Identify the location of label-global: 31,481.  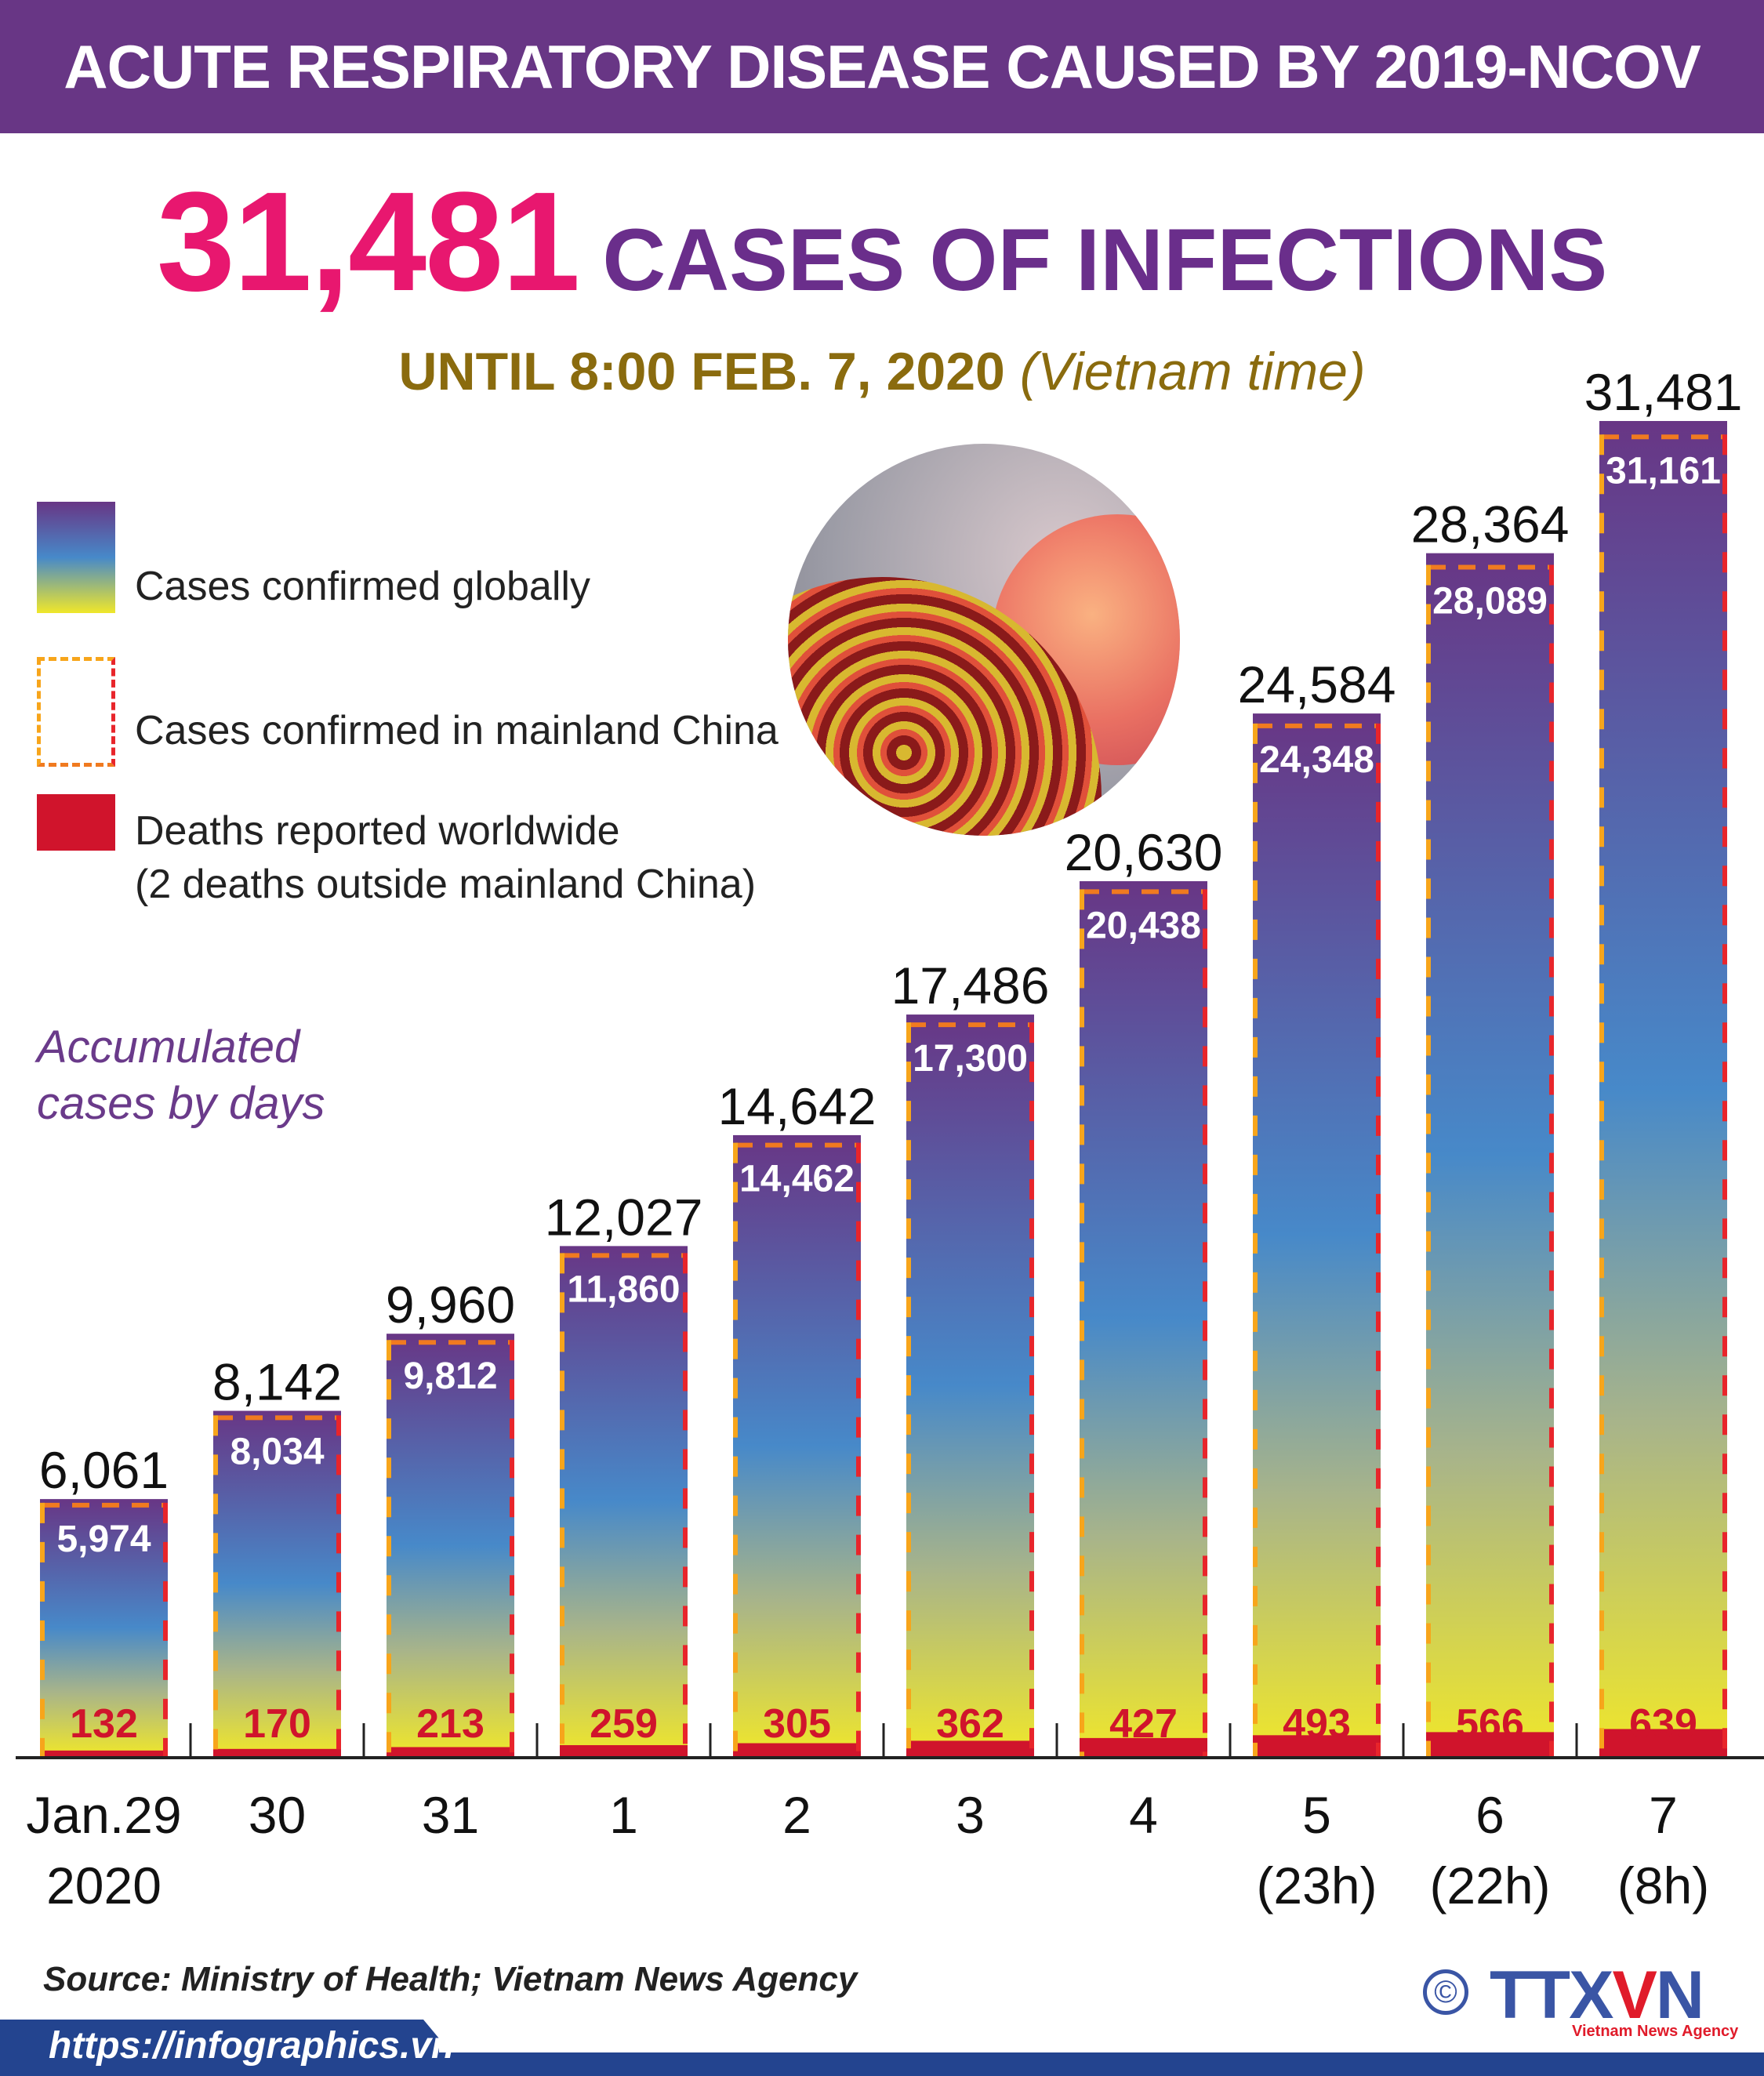
(1663, 392).